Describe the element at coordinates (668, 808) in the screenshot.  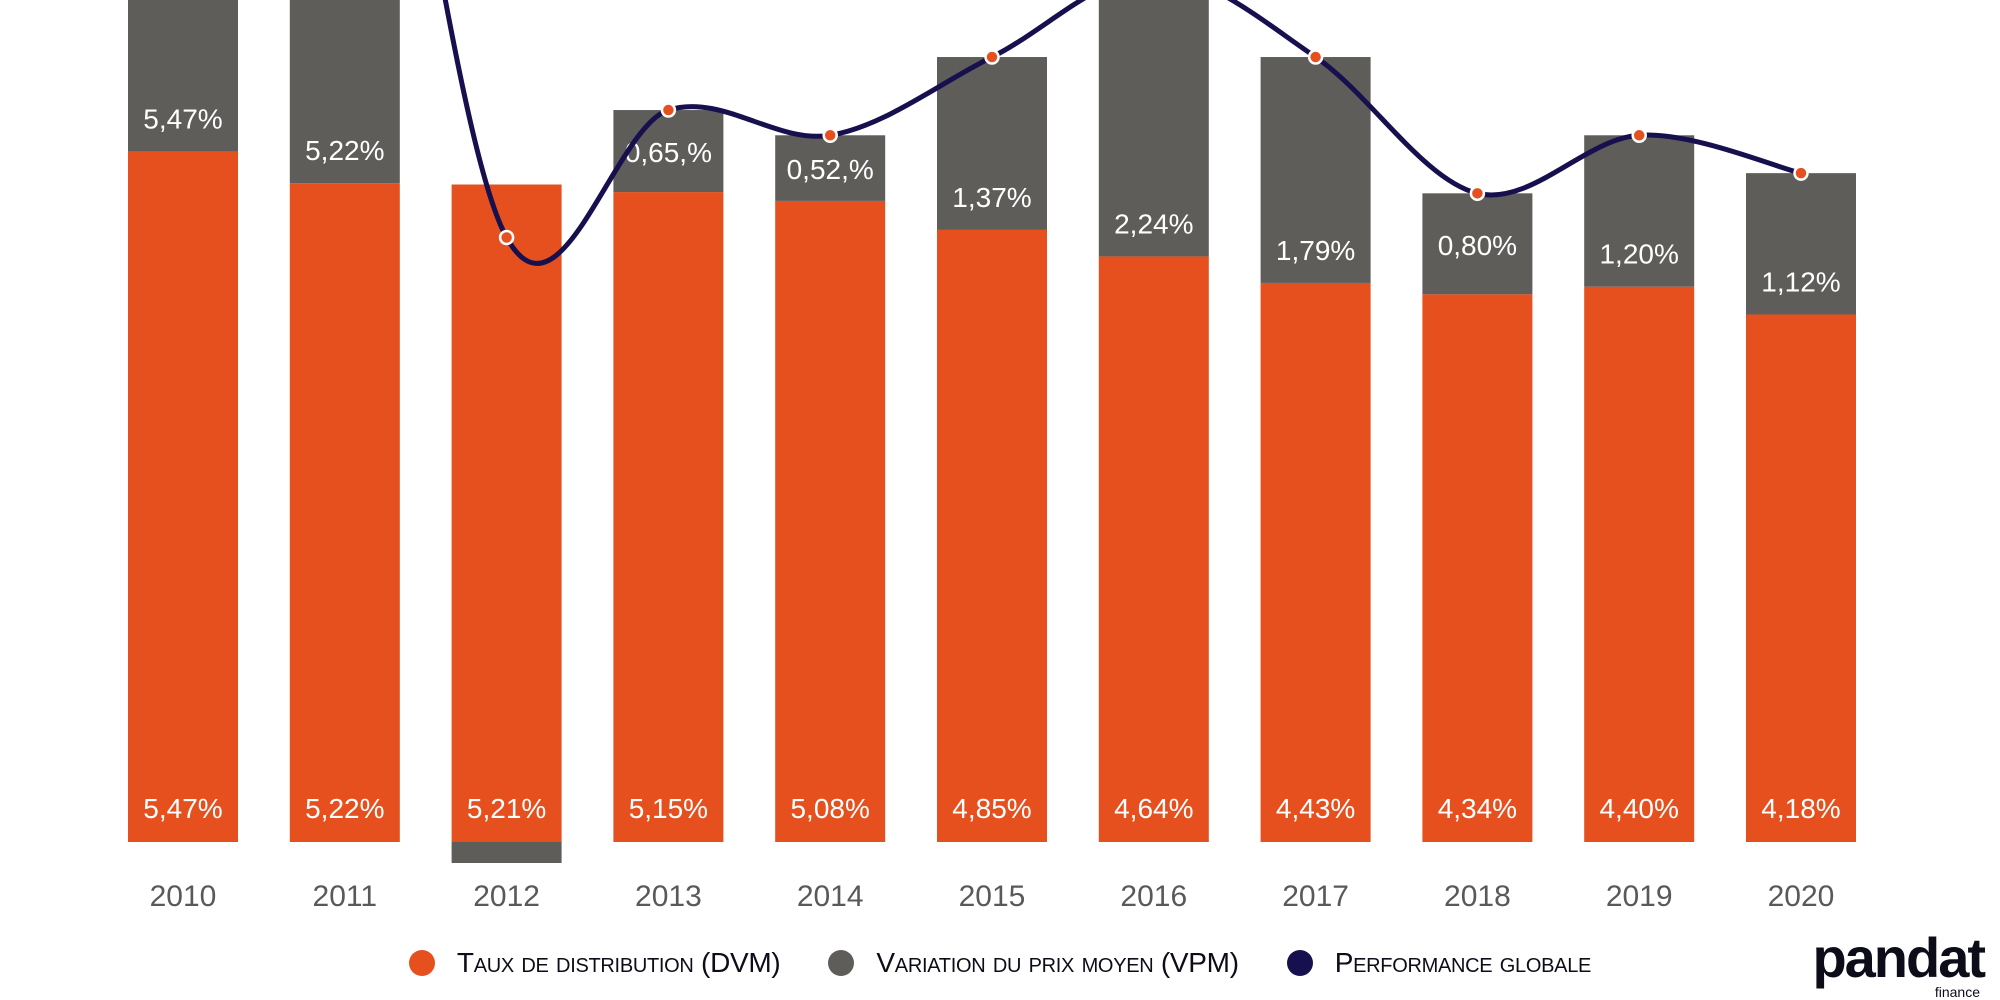
I see `data-label-dvm-2013: 5,15%` at that location.